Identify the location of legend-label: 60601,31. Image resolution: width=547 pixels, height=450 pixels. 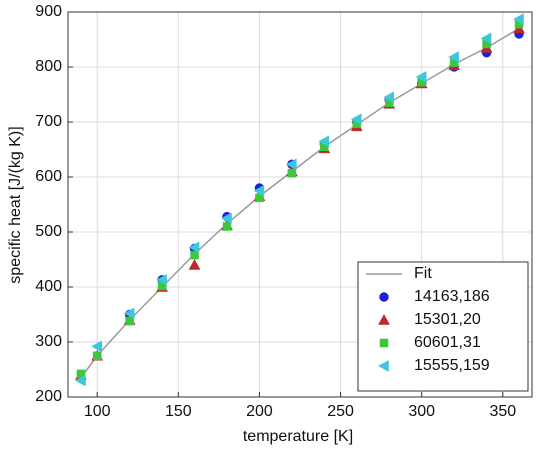
(447, 342).